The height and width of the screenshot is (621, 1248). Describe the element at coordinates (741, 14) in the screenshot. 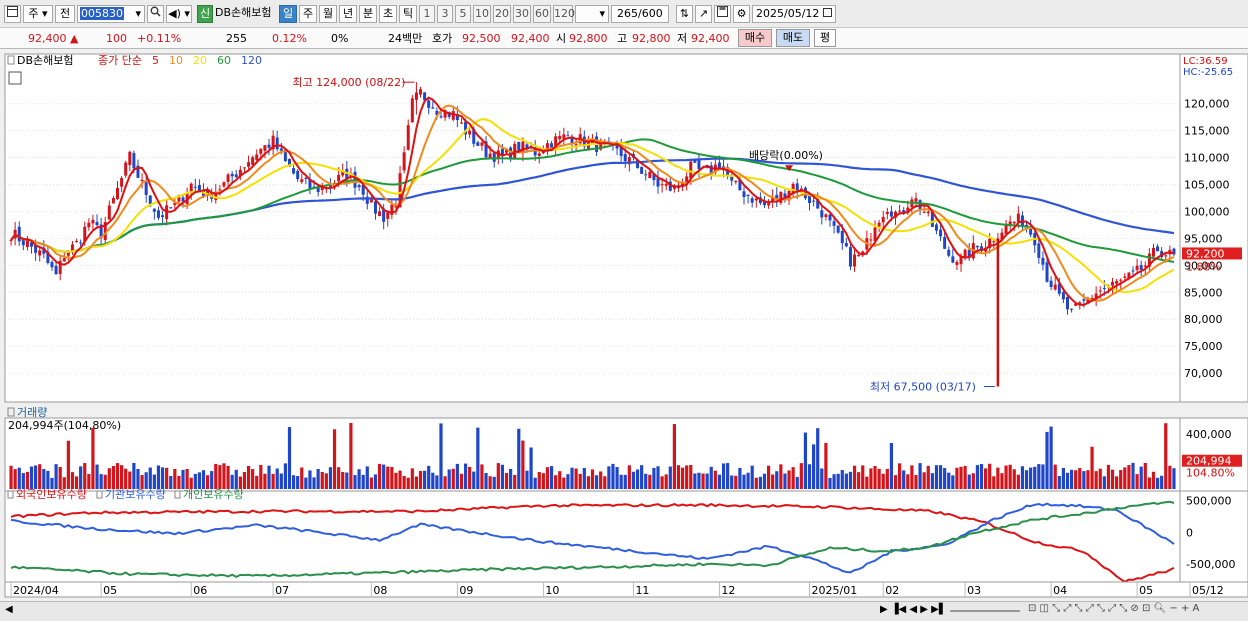

I see `gear-icon: ⚙` at that location.